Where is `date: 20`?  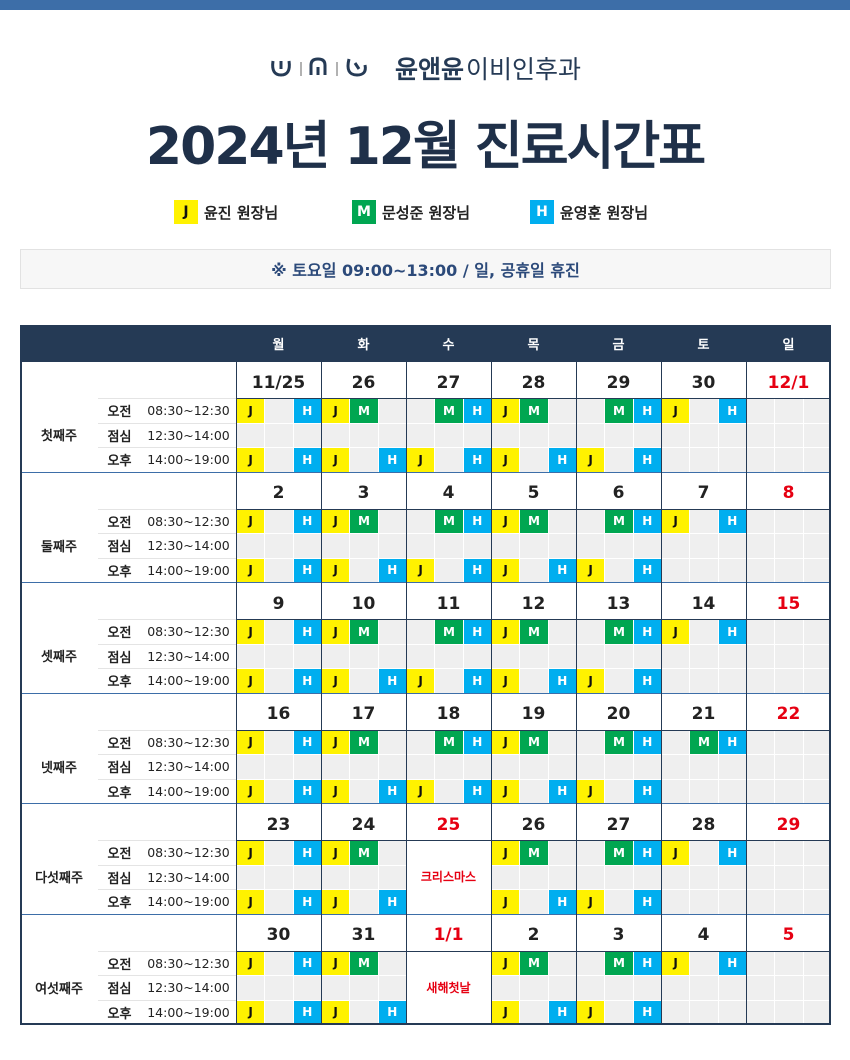 date: 20 is located at coordinates (618, 714).